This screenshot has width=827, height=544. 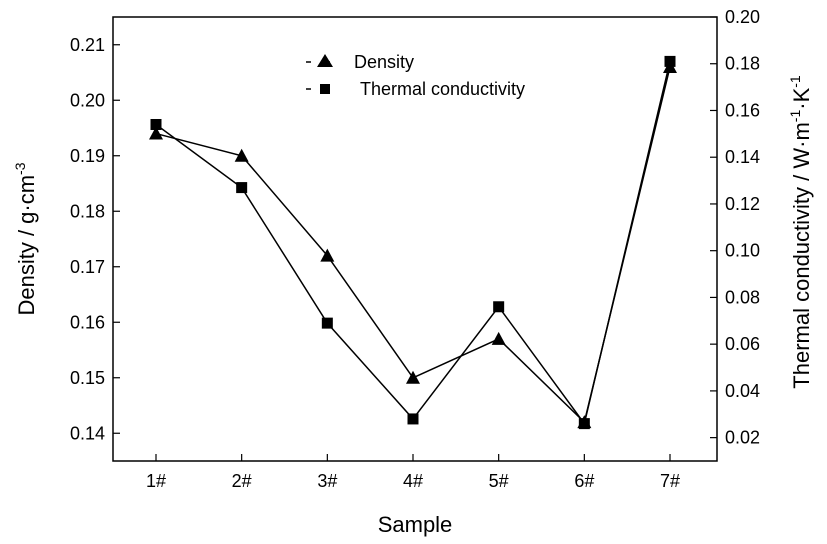 I want to click on x-tick-label: 2#, so click(x=242, y=481).